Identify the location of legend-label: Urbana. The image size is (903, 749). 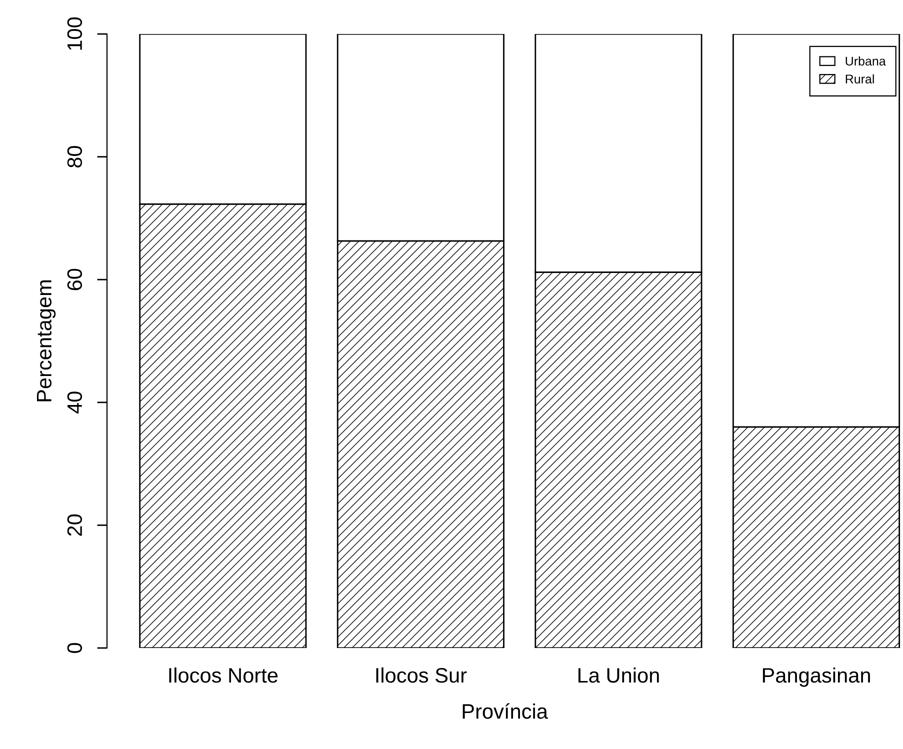
(866, 61).